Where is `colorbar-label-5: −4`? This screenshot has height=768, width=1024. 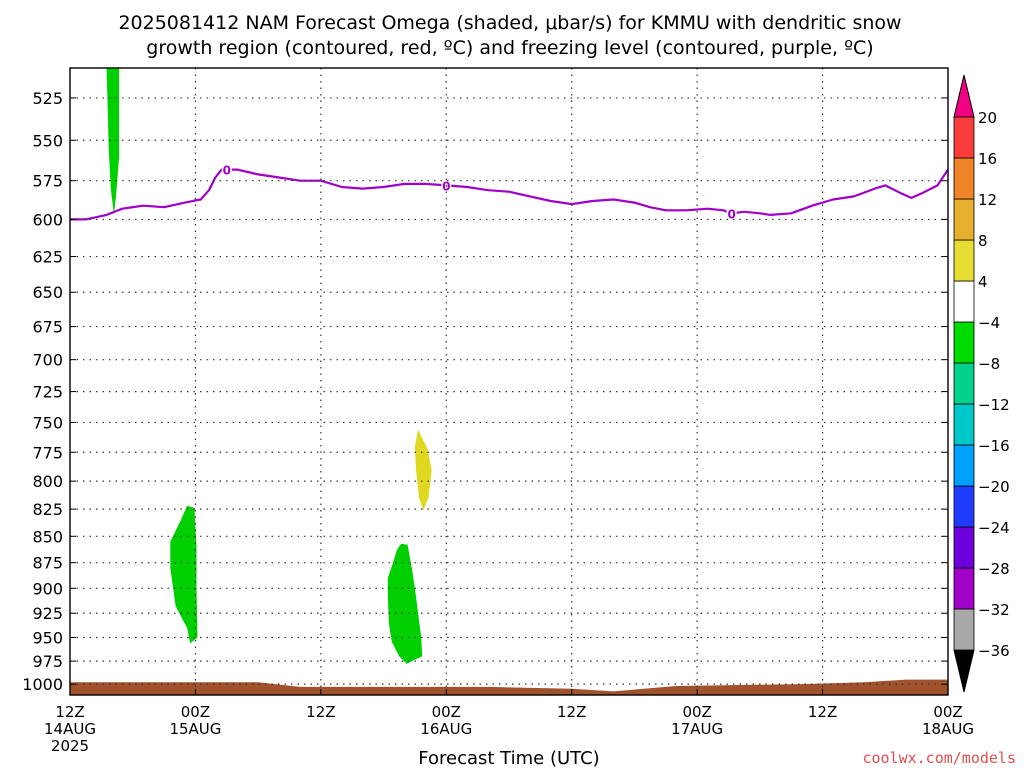
colorbar-label-5: −4 is located at coordinates (989, 323).